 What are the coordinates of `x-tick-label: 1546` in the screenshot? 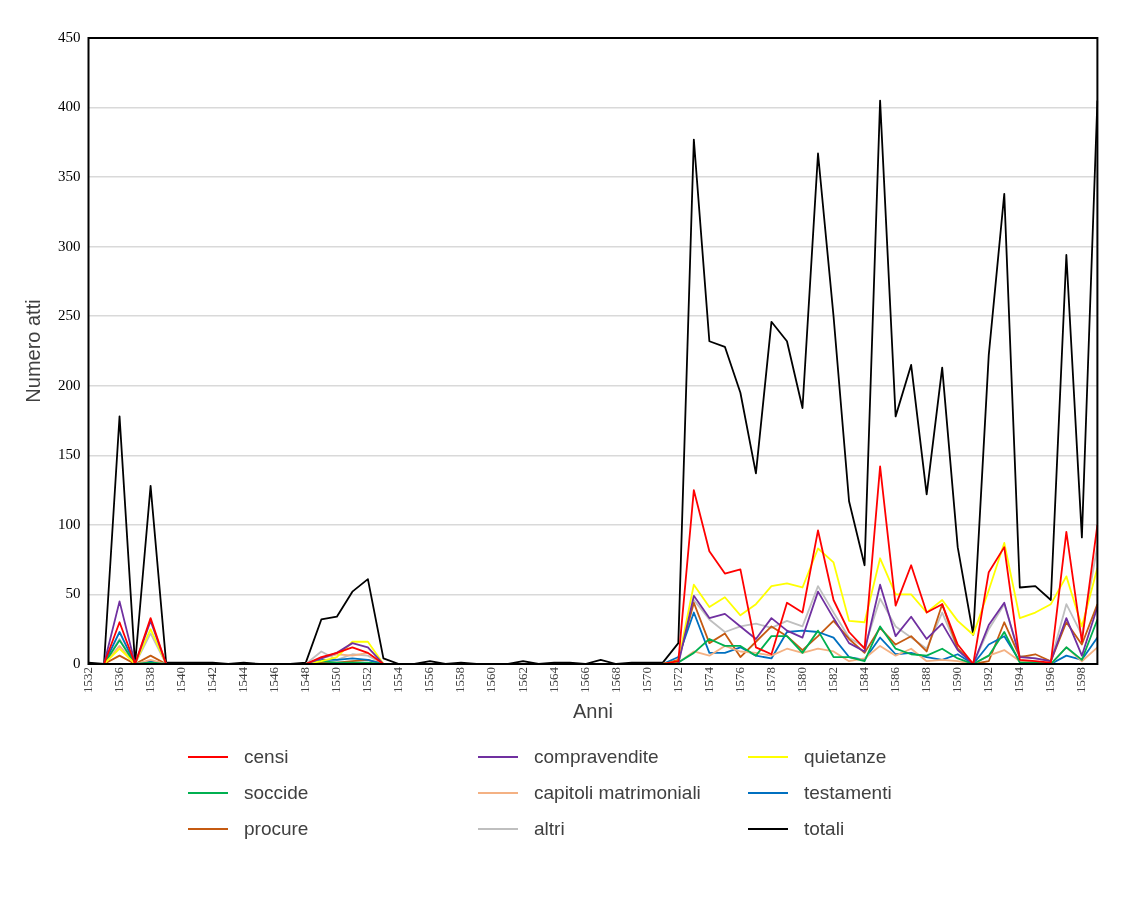 It's located at (274, 679).